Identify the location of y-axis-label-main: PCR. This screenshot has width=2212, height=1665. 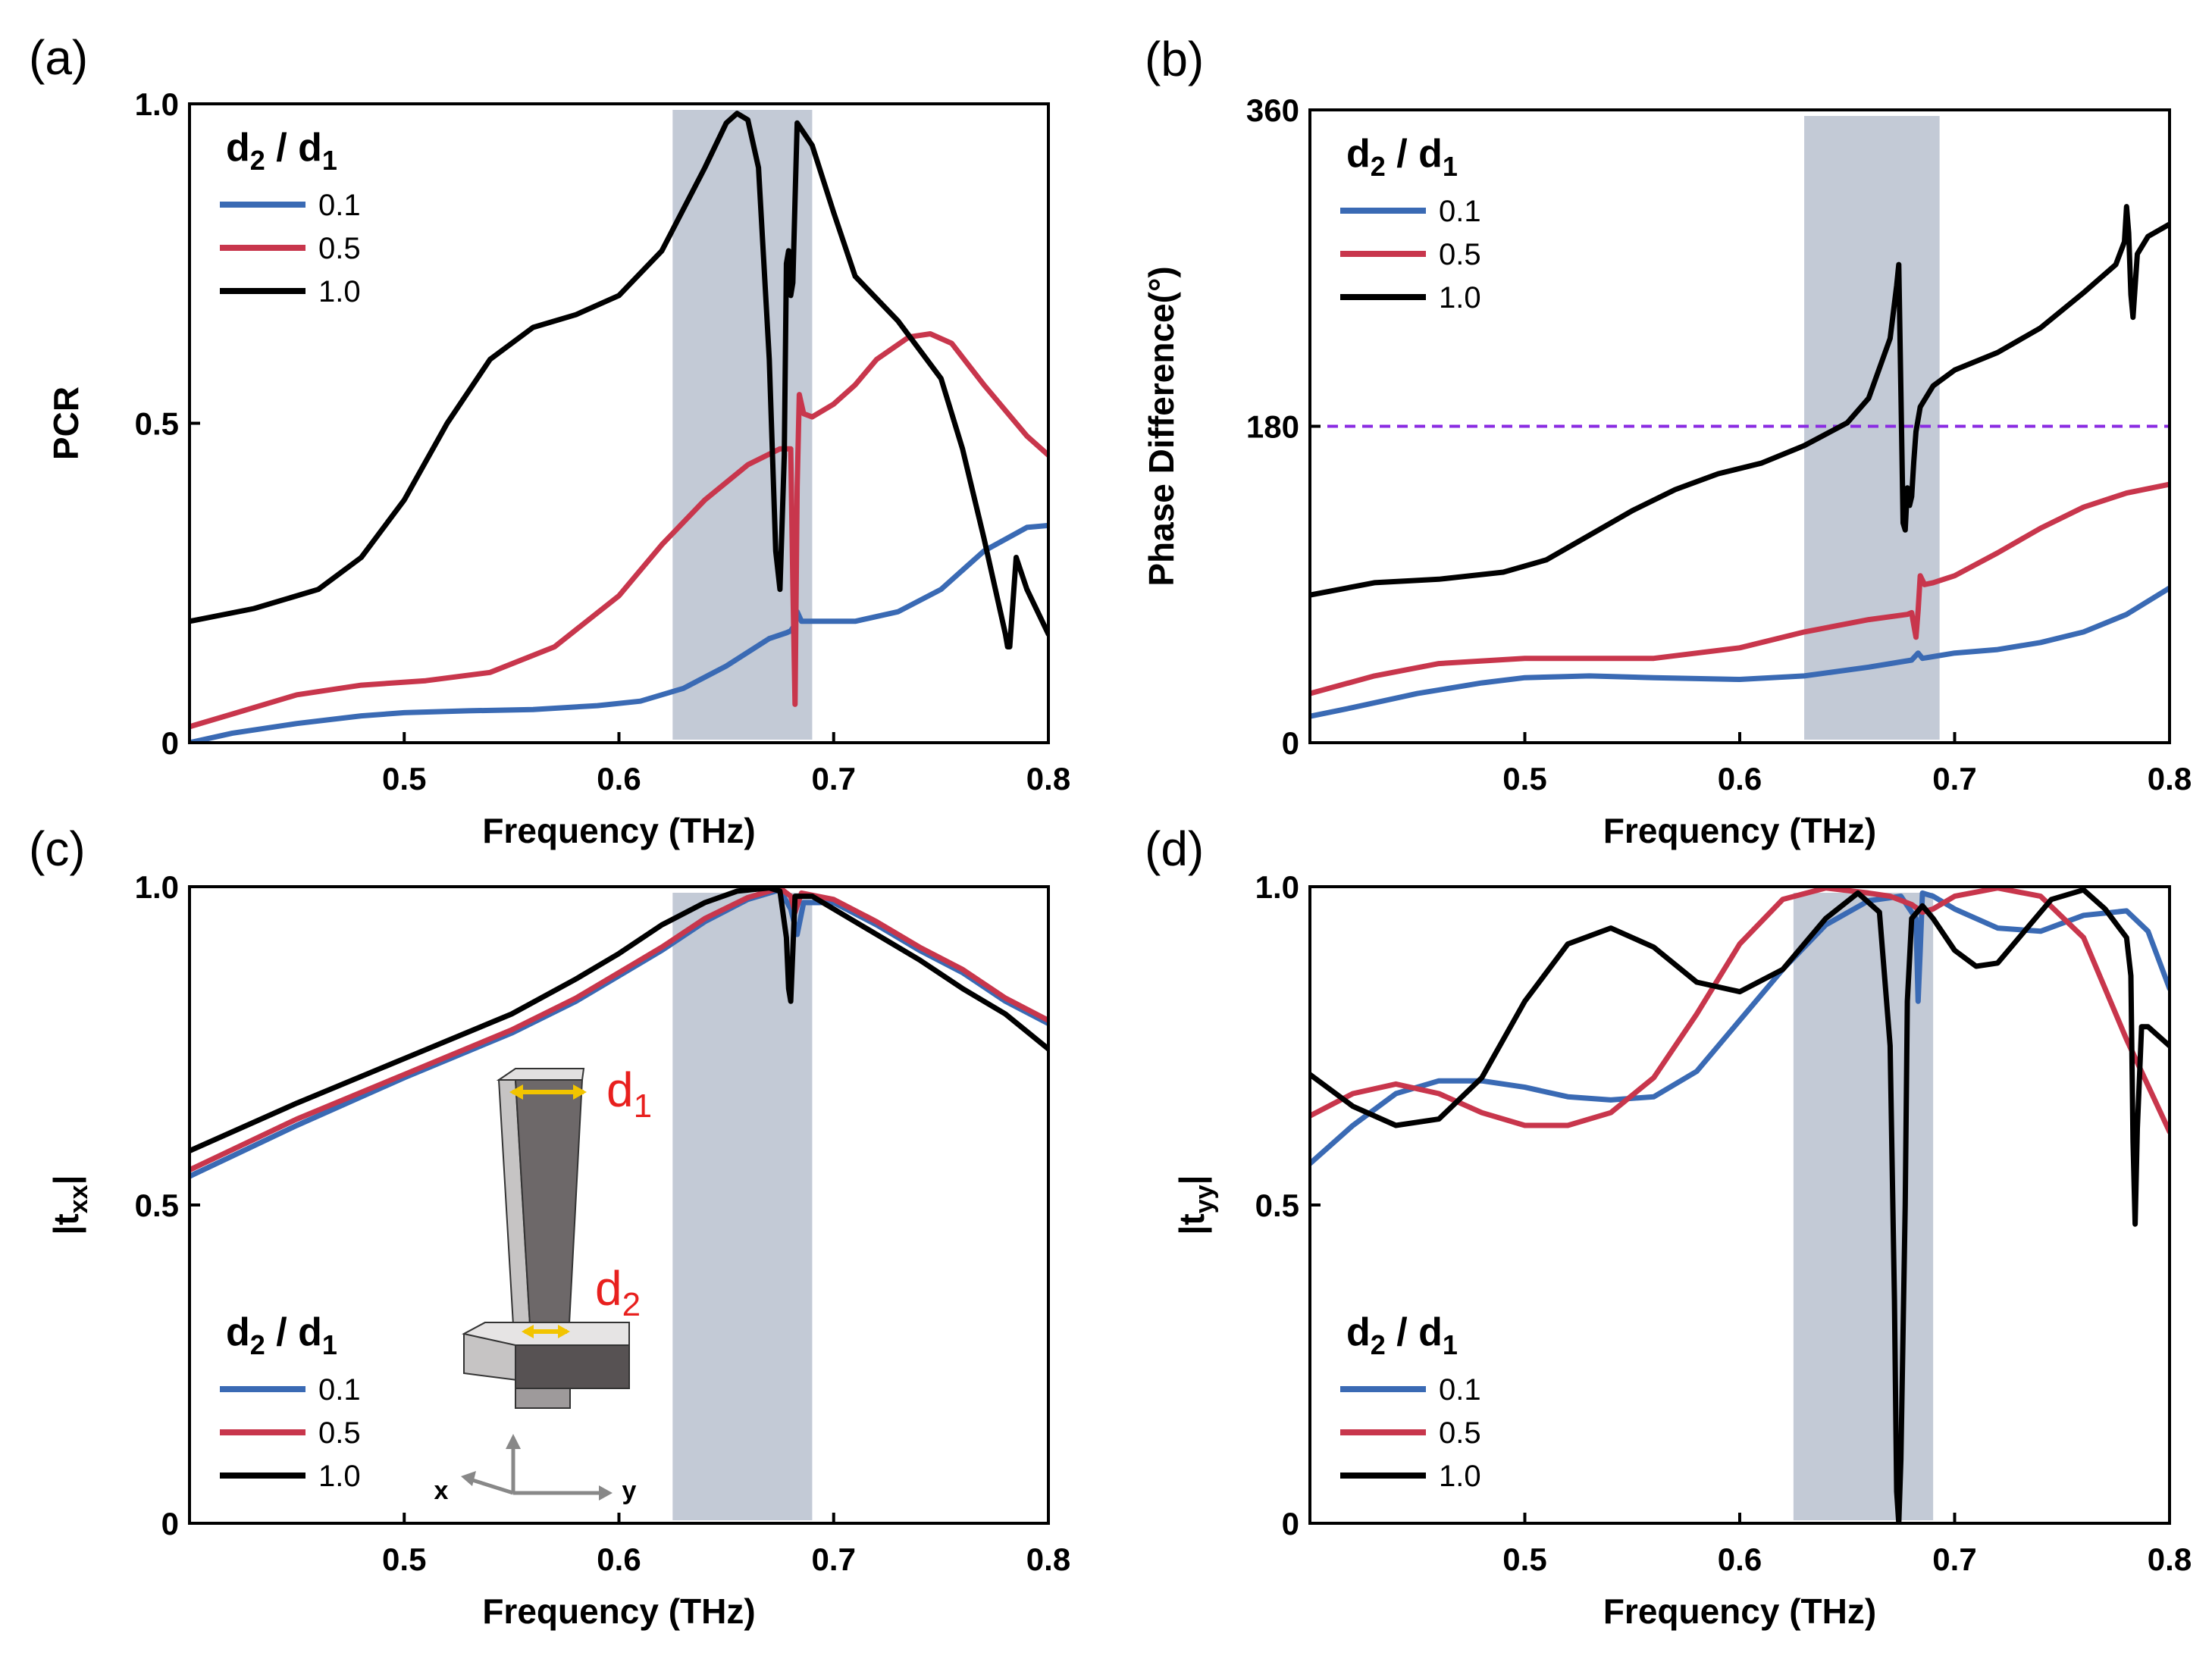
(66, 423).